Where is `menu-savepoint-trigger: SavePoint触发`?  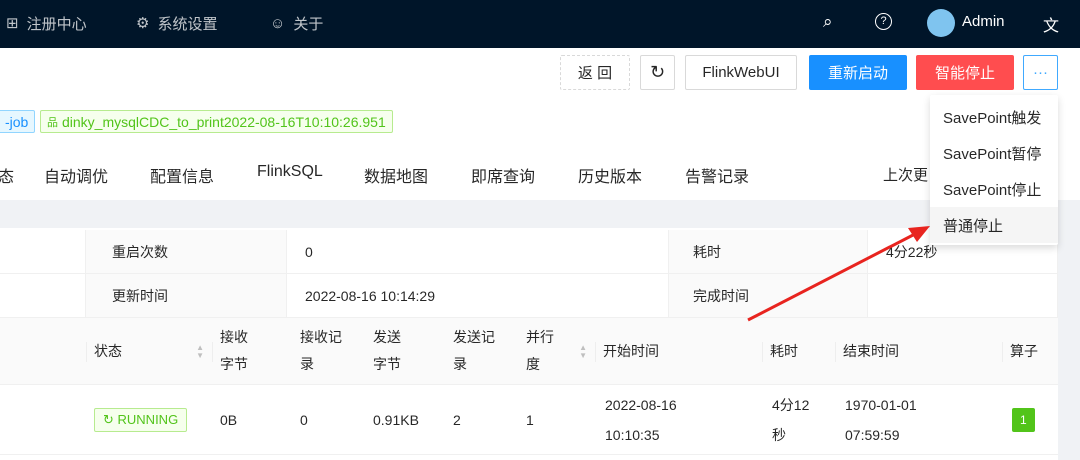
menu-savepoint-trigger: SavePoint触发 is located at coordinates (992, 118).